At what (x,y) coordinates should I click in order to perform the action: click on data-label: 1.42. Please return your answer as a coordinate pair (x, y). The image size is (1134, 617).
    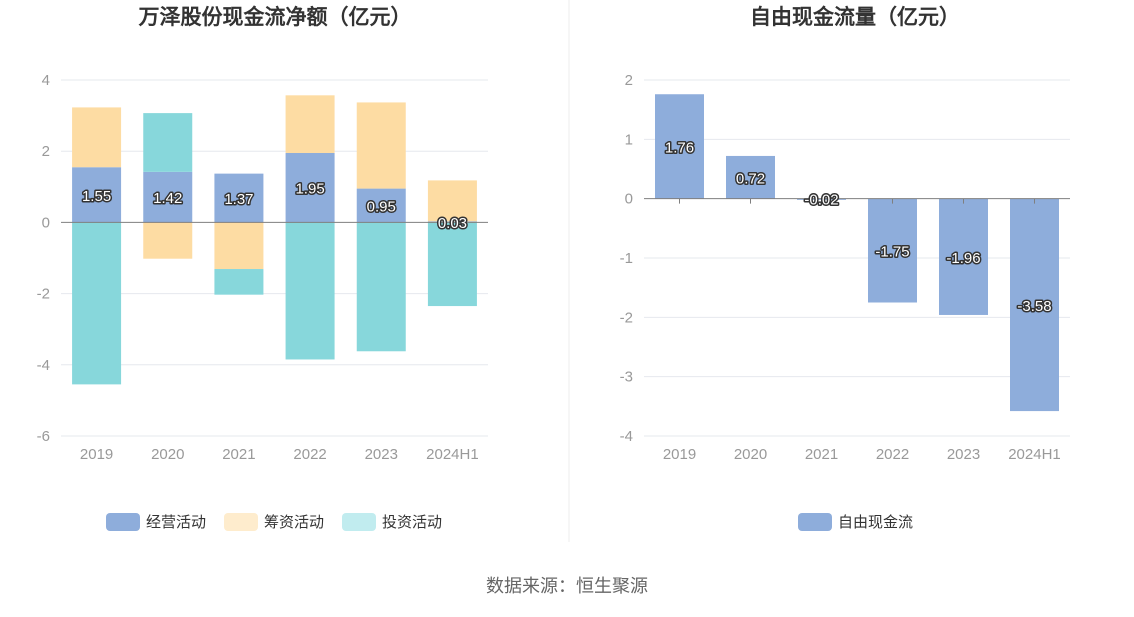
    Looking at the image, I should click on (167, 198).